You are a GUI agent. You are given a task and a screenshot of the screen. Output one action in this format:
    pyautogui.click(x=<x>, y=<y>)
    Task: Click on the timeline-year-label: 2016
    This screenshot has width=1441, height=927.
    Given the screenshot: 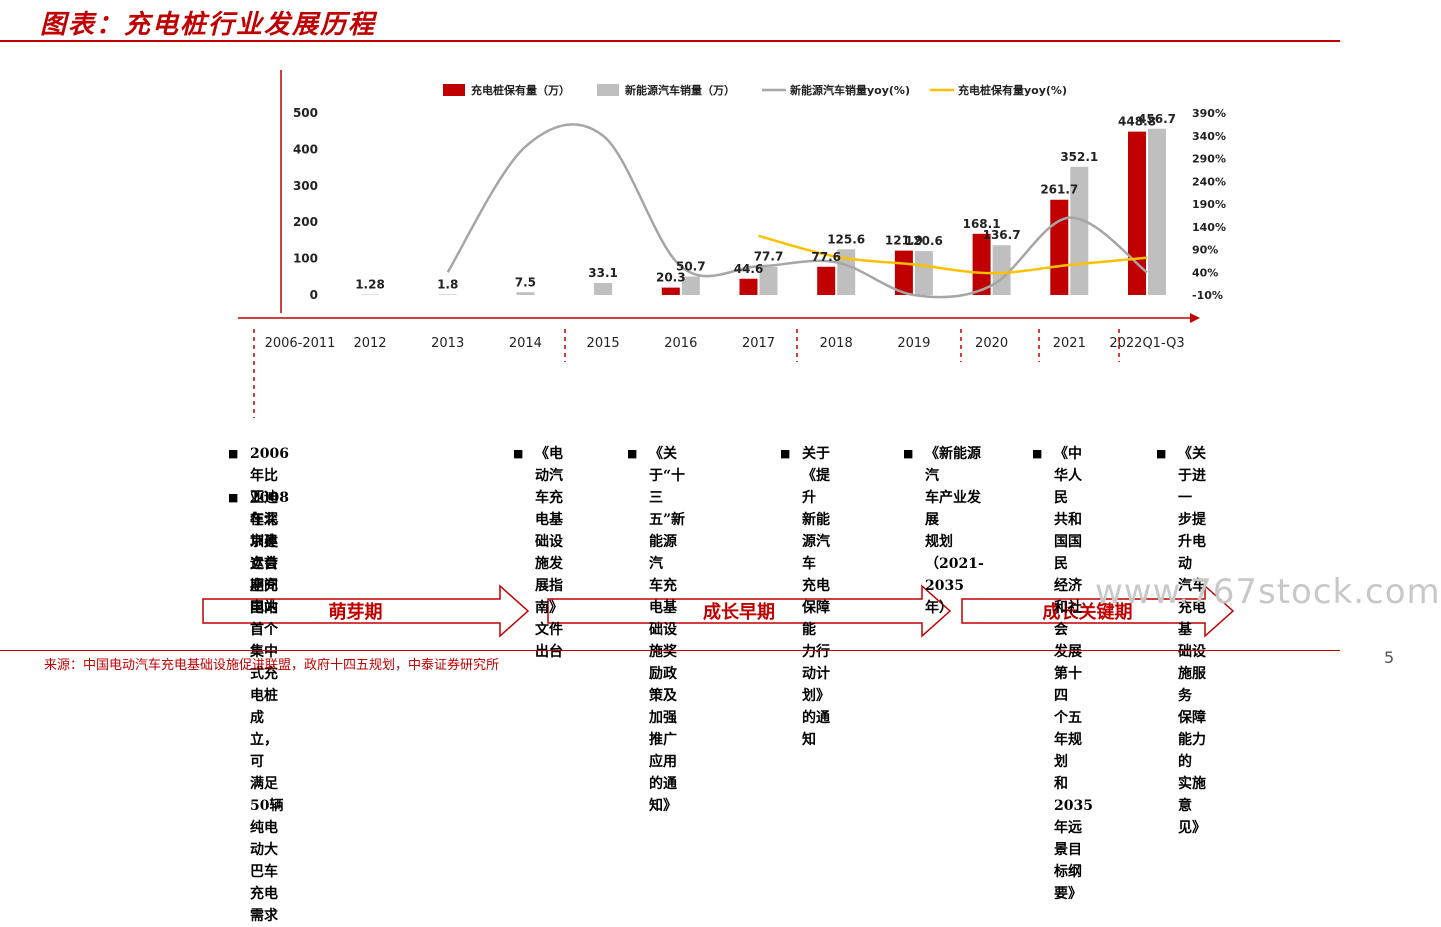 What is the action you would take?
    pyautogui.click(x=680, y=343)
    